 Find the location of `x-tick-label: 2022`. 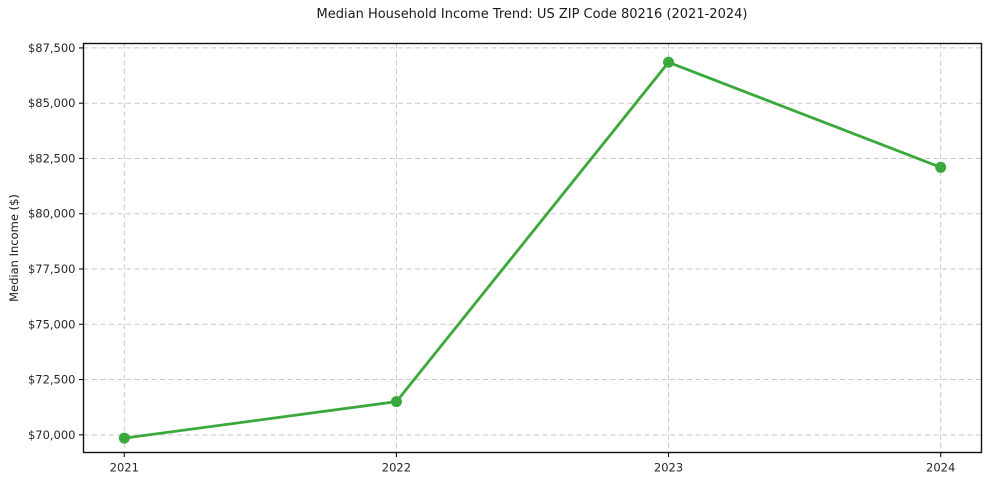

x-tick-label: 2022 is located at coordinates (396, 468).